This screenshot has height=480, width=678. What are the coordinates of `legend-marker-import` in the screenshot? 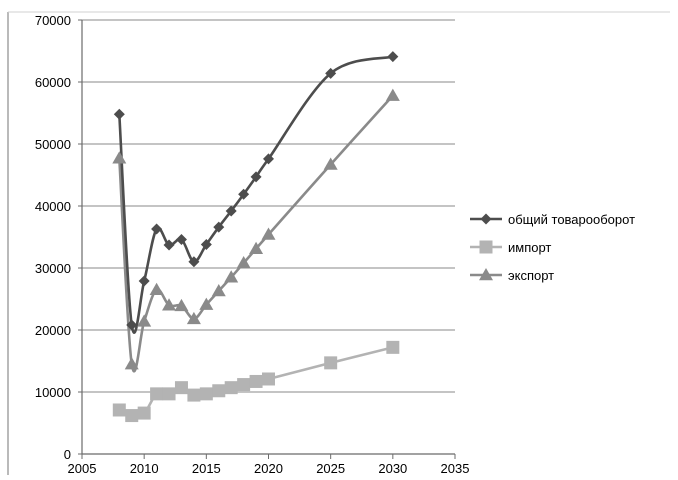 It's located at (486, 247).